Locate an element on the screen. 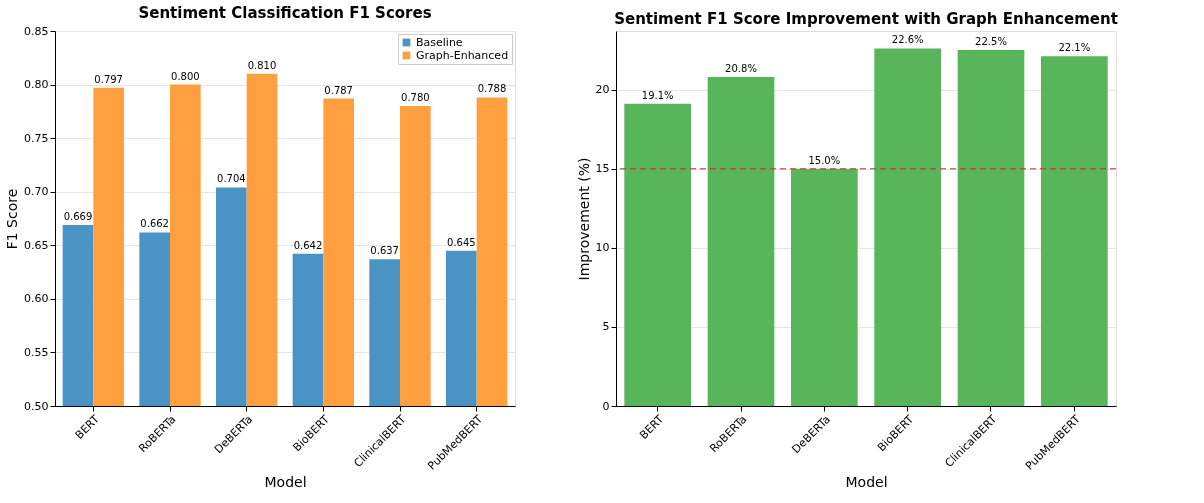  data-label: 0.704 is located at coordinates (231, 179).